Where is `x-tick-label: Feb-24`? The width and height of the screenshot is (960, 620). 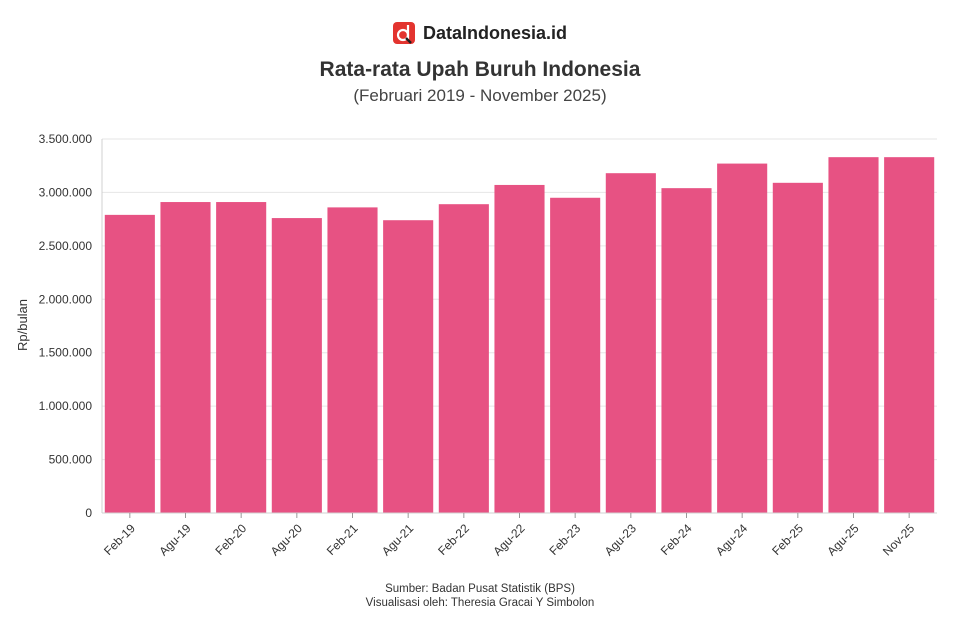 x-tick-label: Feb-24 is located at coordinates (676, 539).